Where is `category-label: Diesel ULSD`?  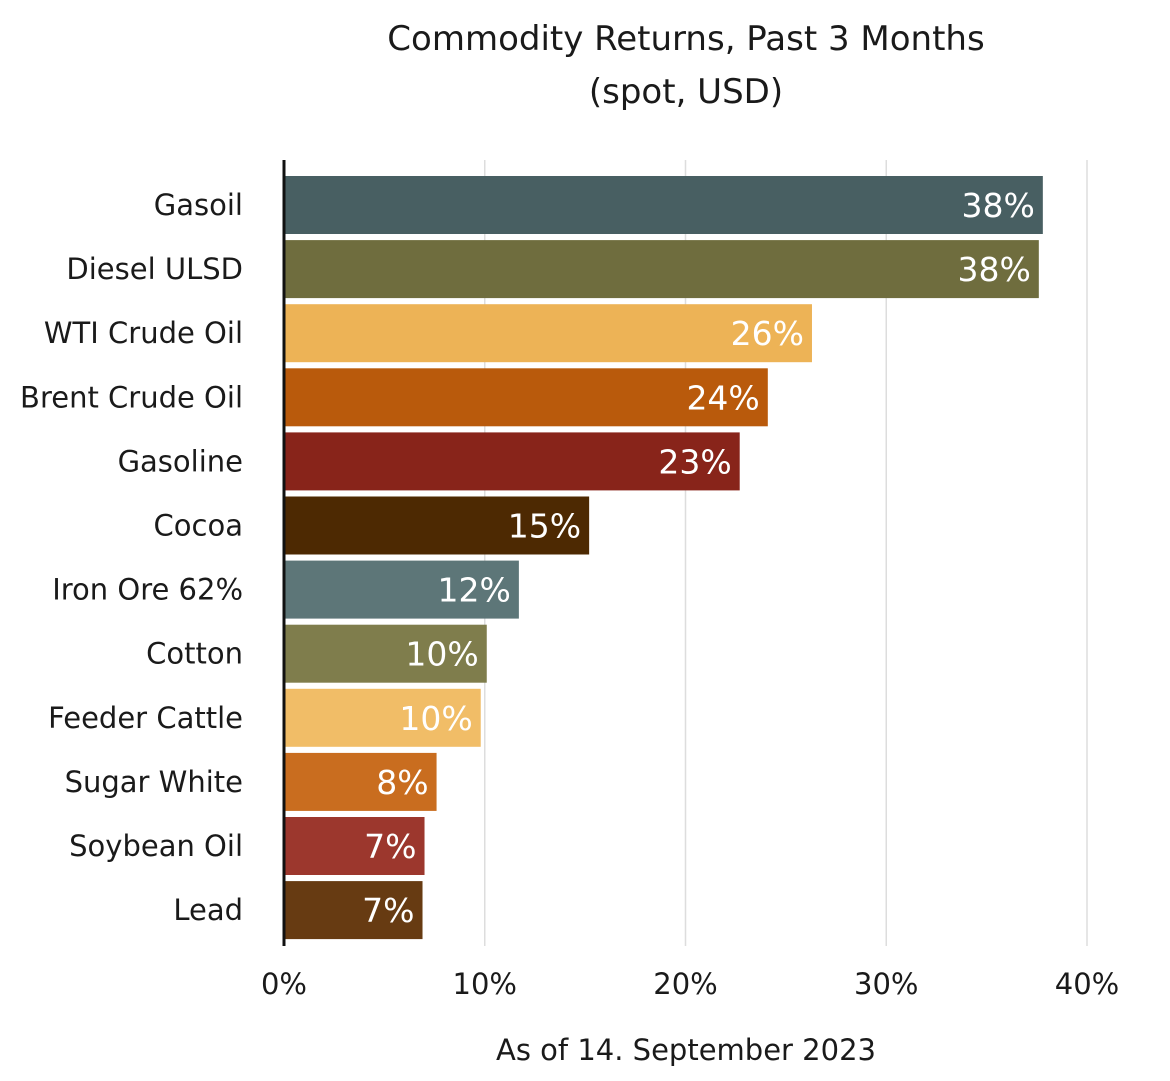 category-label: Diesel ULSD is located at coordinates (154, 269).